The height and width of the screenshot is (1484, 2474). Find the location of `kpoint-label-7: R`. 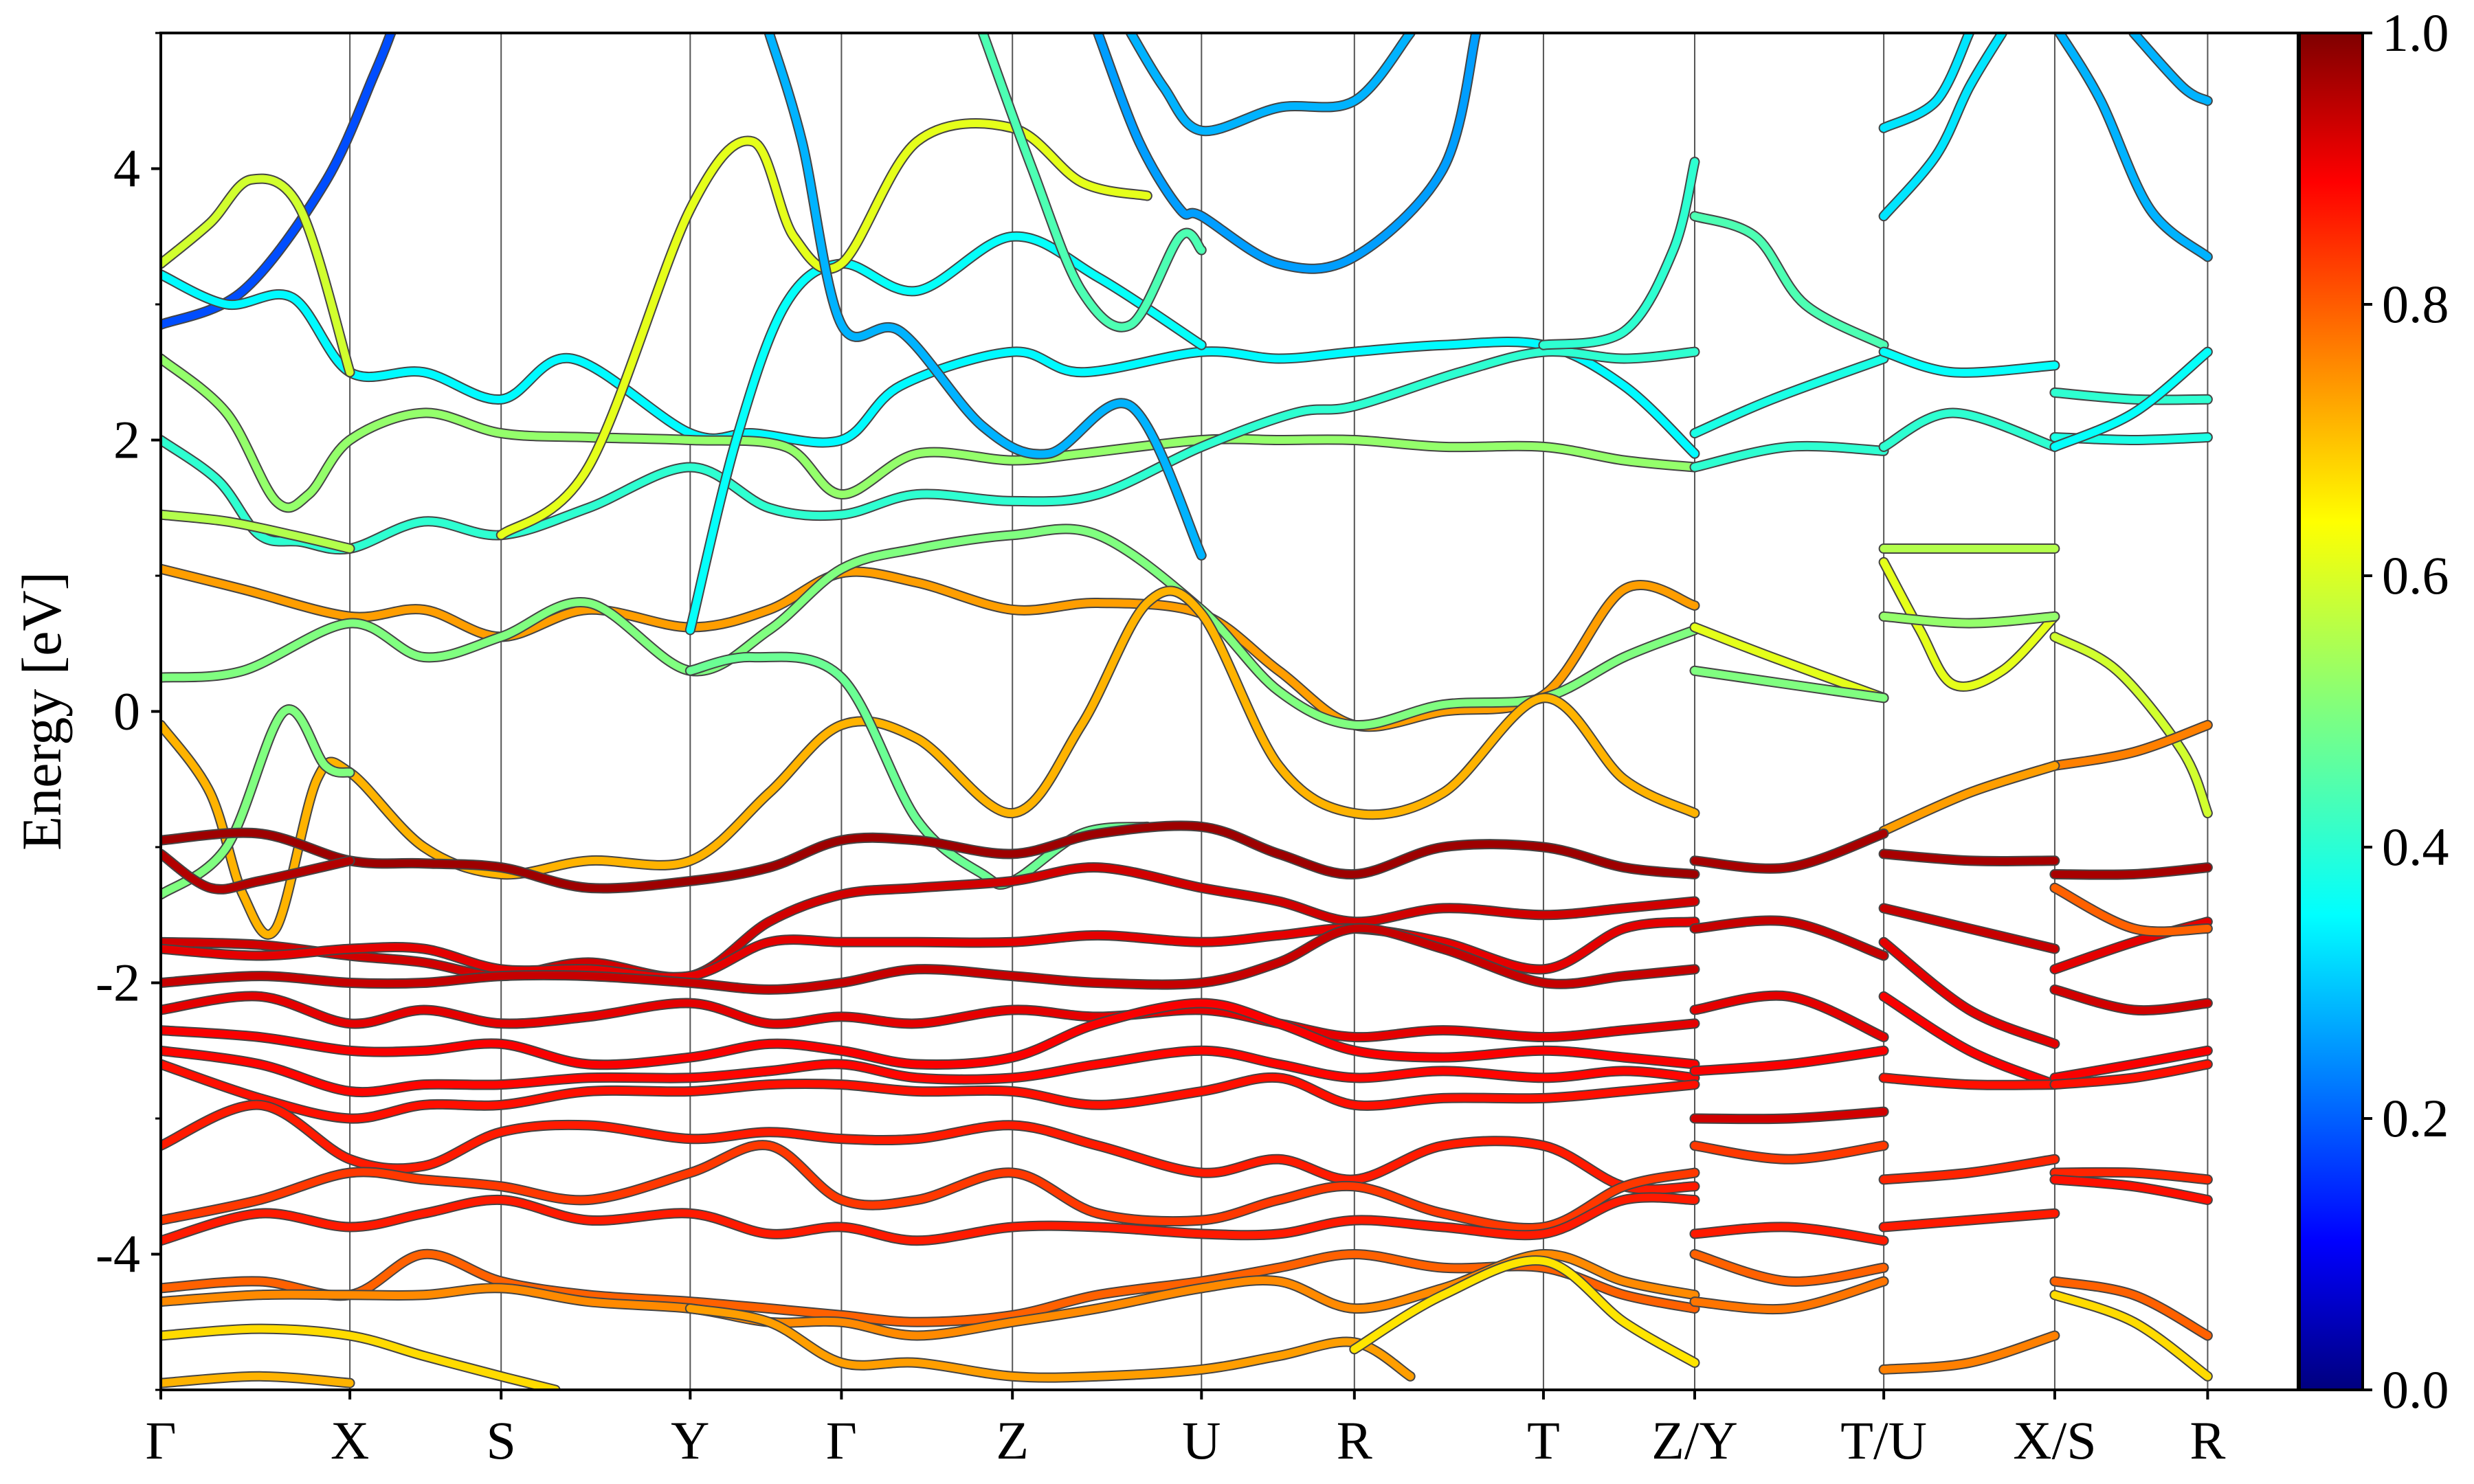

kpoint-label-7: R is located at coordinates (1354, 1440).